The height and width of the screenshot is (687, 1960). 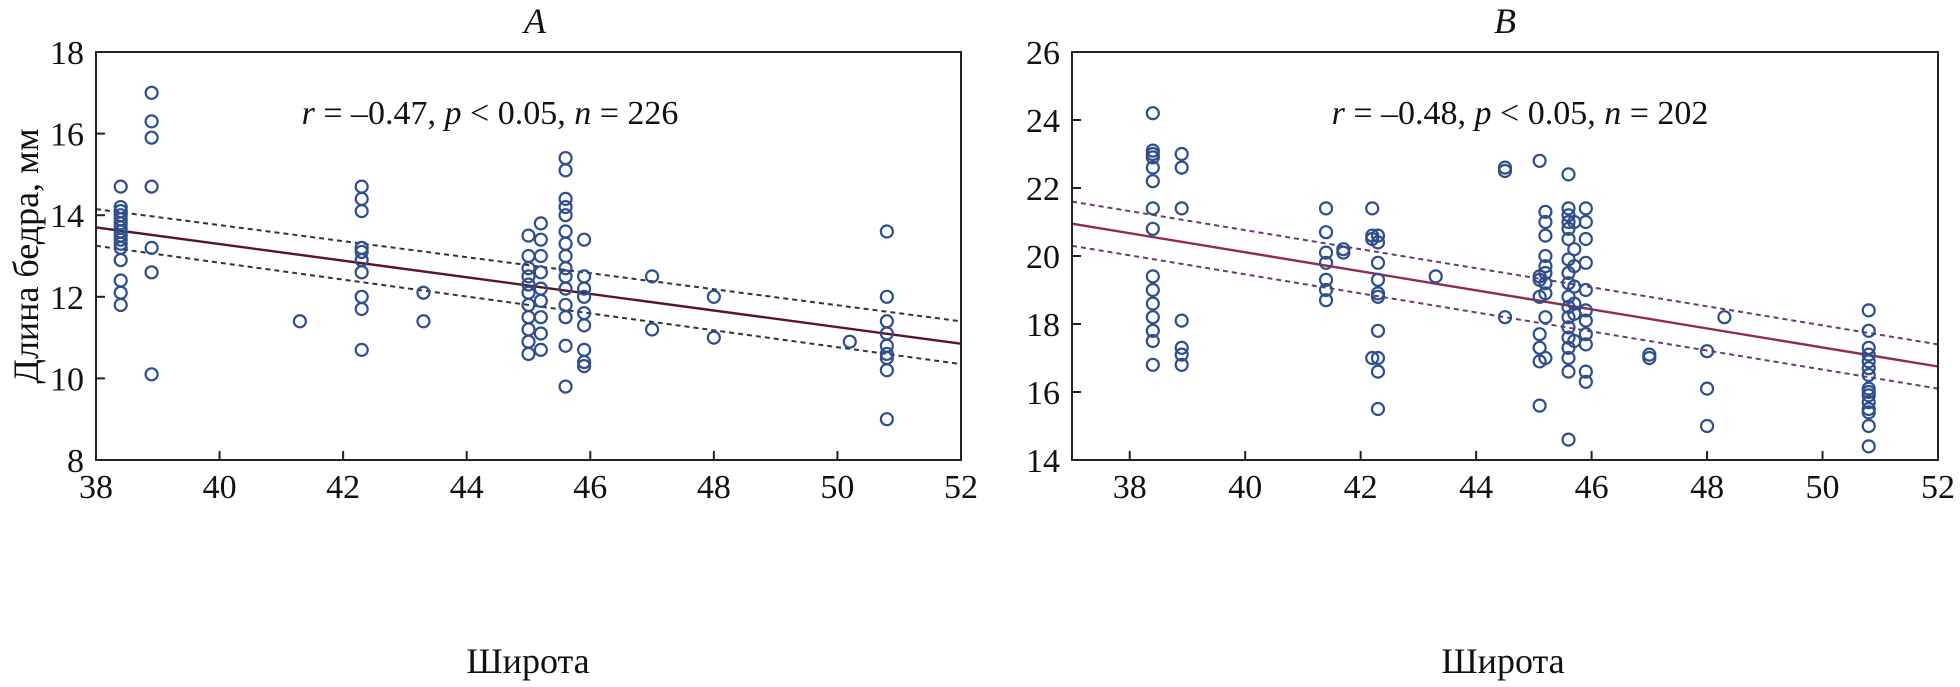 What do you see at coordinates (380, 113) in the screenshot?
I see `r-value: = –0.47,` at bounding box center [380, 113].